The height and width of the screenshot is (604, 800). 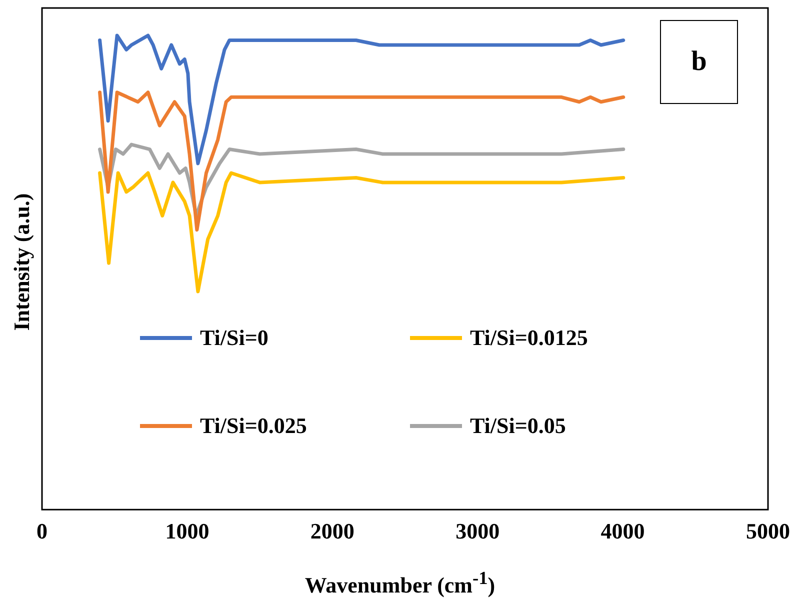 What do you see at coordinates (768, 531) in the screenshot?
I see `x-tick-label: 5000` at bounding box center [768, 531].